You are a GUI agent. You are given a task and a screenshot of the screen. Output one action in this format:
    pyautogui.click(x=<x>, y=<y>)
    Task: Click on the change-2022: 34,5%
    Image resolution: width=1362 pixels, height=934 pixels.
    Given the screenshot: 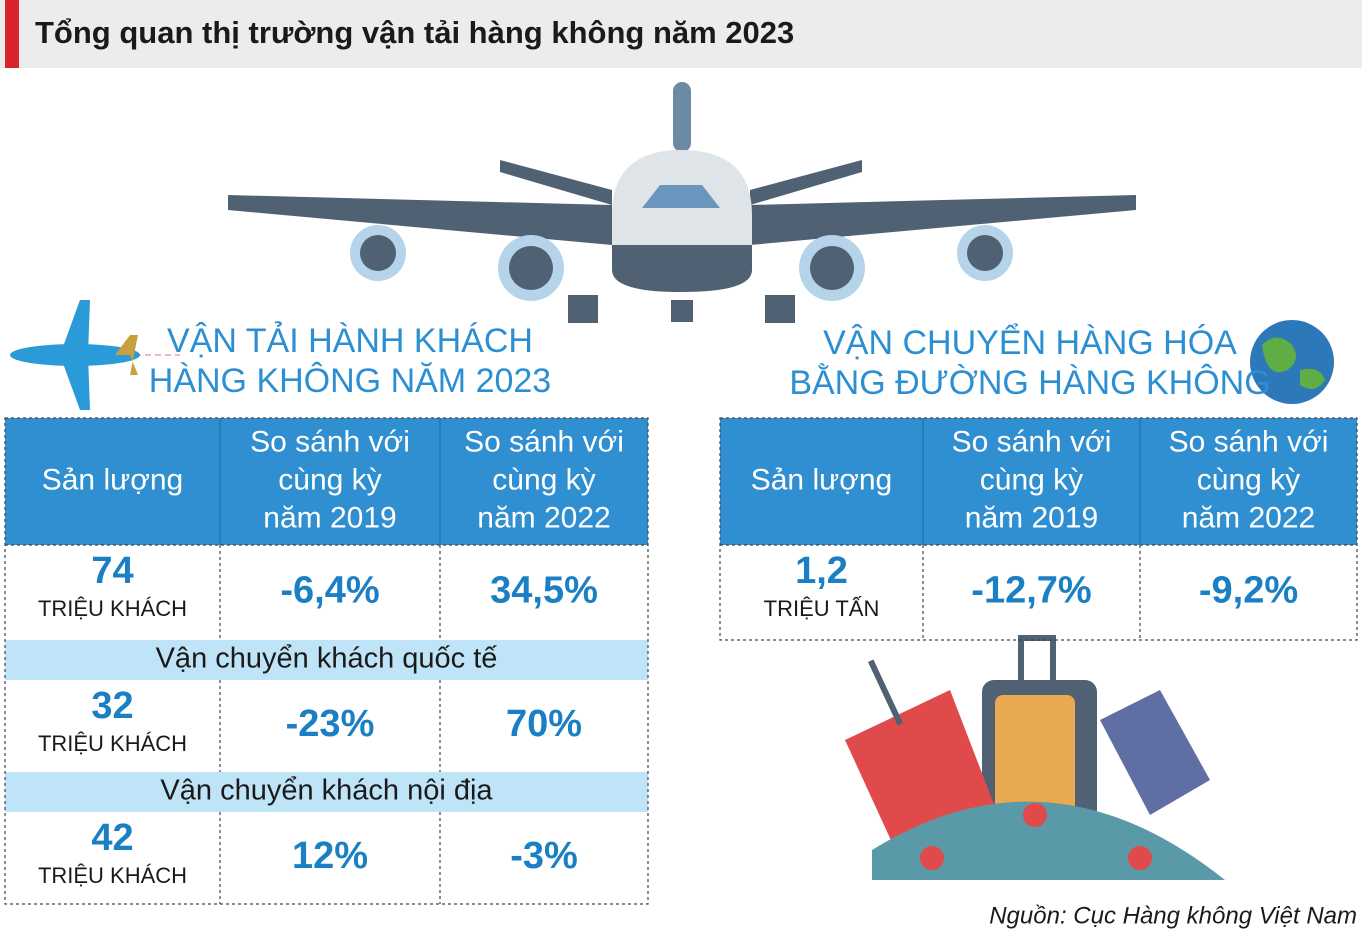 What is the action you would take?
    pyautogui.click(x=544, y=591)
    